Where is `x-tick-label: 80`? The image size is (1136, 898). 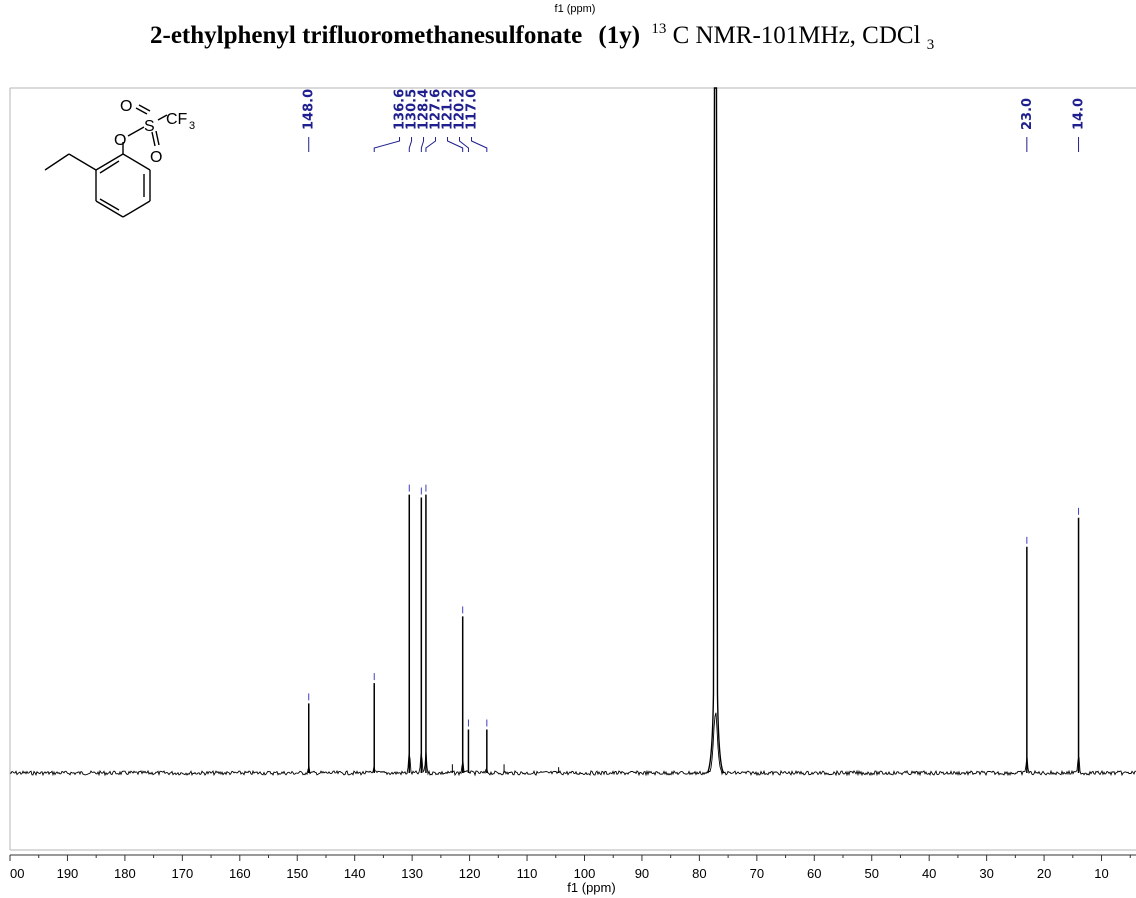 x-tick-label: 80 is located at coordinates (699, 873).